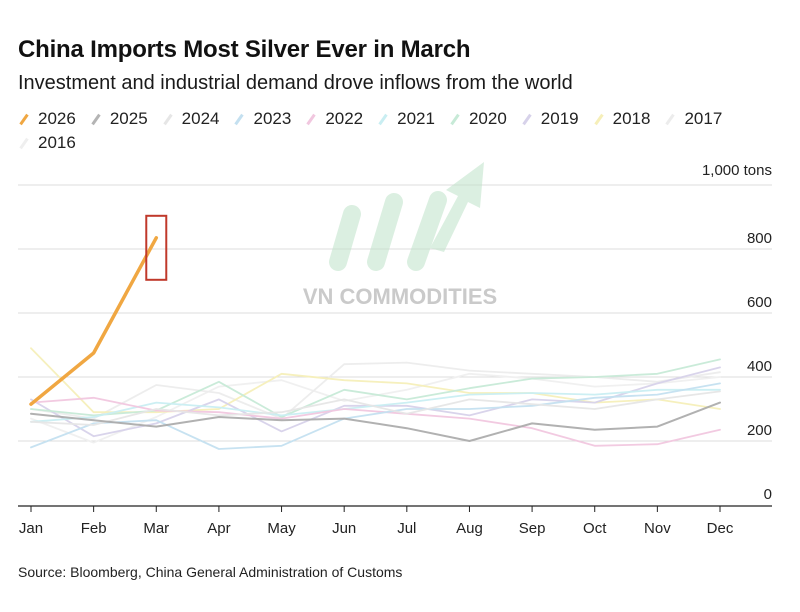 This screenshot has height=612, width=800. I want to click on series-line-2023, so click(375, 416).